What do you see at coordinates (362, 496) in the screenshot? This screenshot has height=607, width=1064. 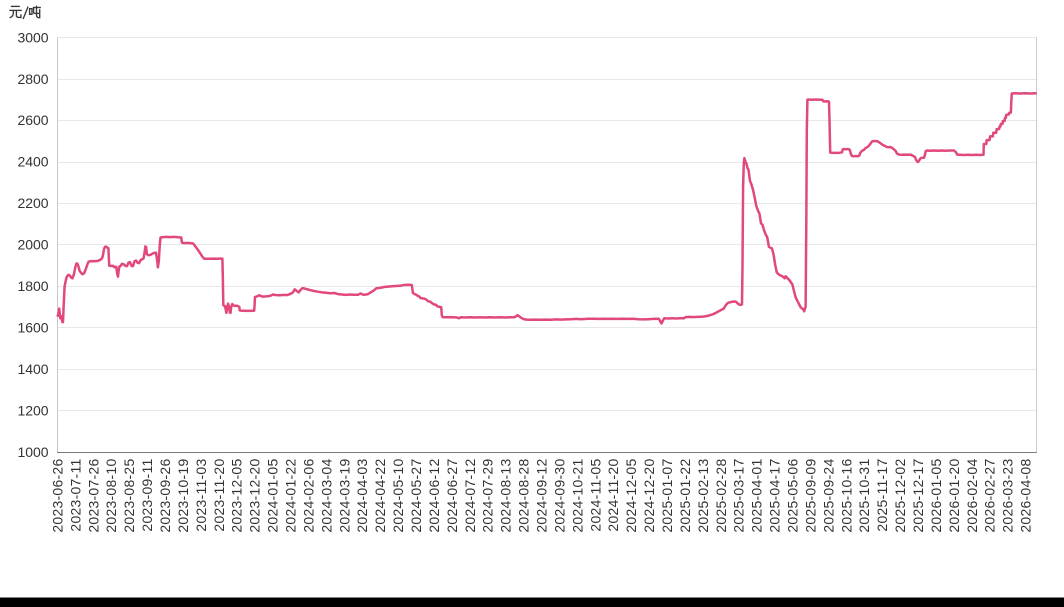 I see `svg-text: 2024-04-03` at bounding box center [362, 496].